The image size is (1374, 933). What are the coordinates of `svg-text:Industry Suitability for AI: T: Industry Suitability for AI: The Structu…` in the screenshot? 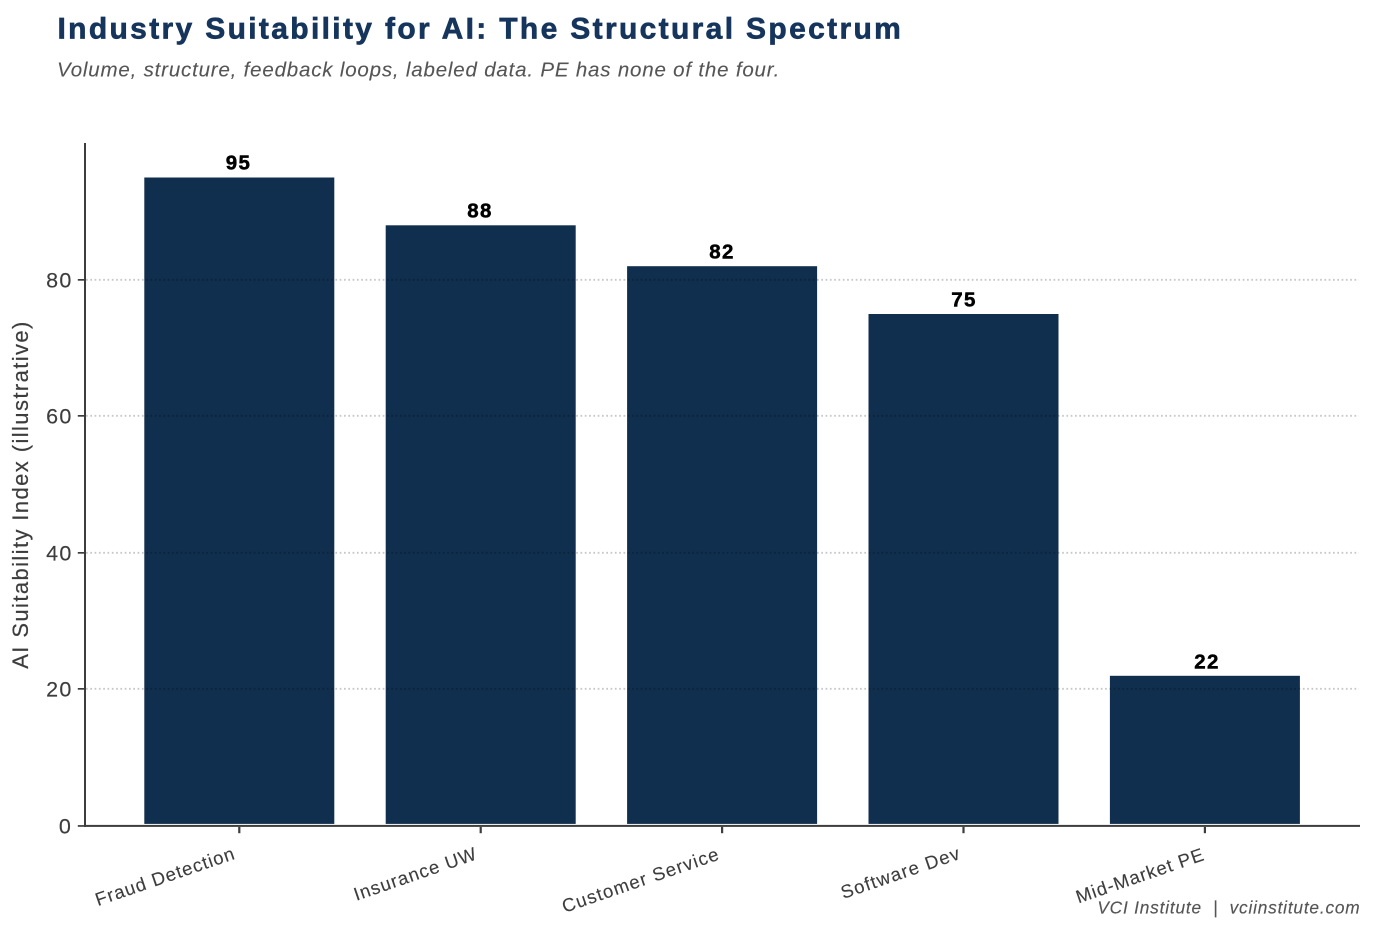 It's located at (481, 29).